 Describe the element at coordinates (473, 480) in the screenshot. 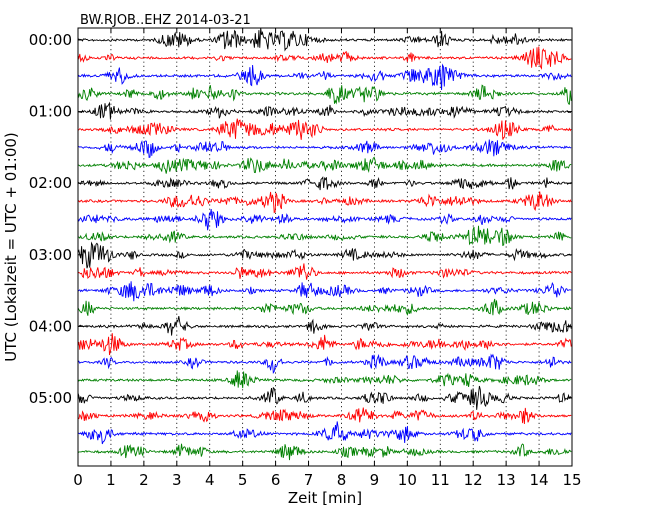

I see `x-tick-label: 12` at that location.